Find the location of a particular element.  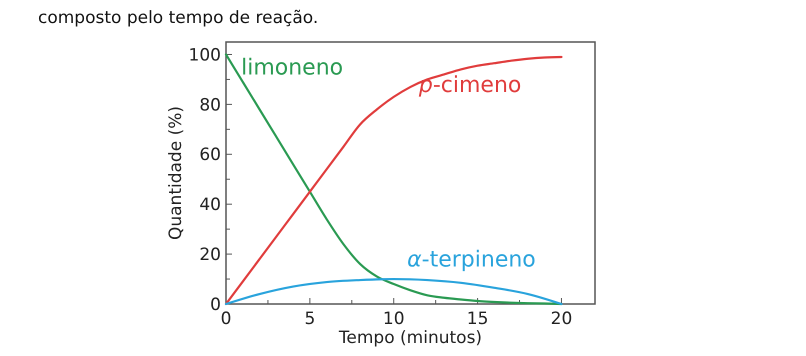

x-tick-label: 5 is located at coordinates (310, 319).